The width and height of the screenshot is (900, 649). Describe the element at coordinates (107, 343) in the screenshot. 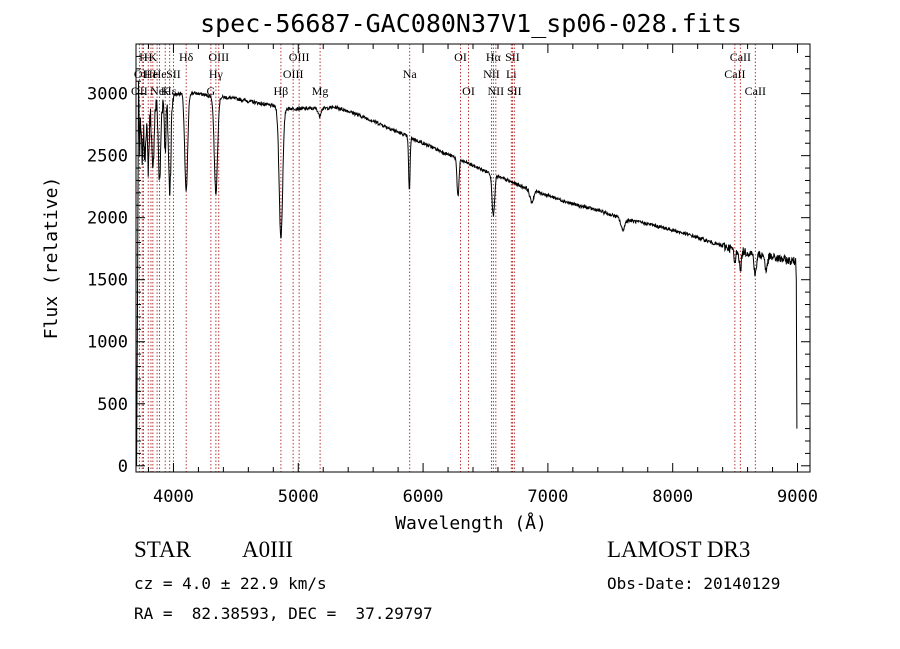

I see `y-tick-label: 1000` at that location.